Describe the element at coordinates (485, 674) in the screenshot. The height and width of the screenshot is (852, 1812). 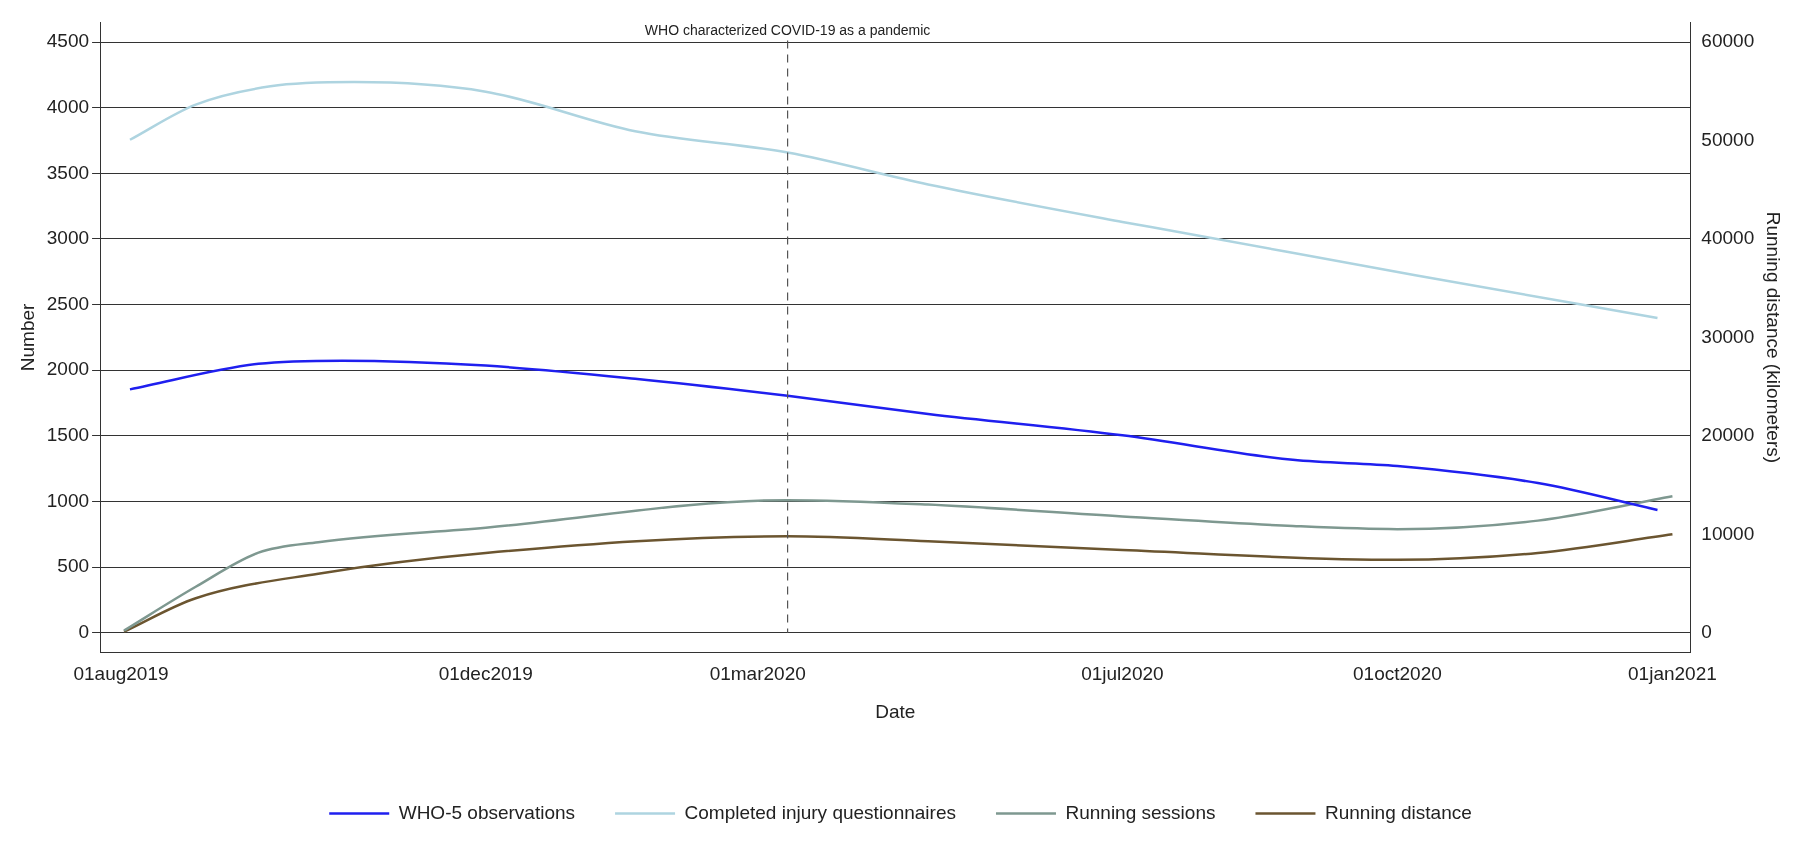
I see `x-tick-label: 01dec2019` at that location.